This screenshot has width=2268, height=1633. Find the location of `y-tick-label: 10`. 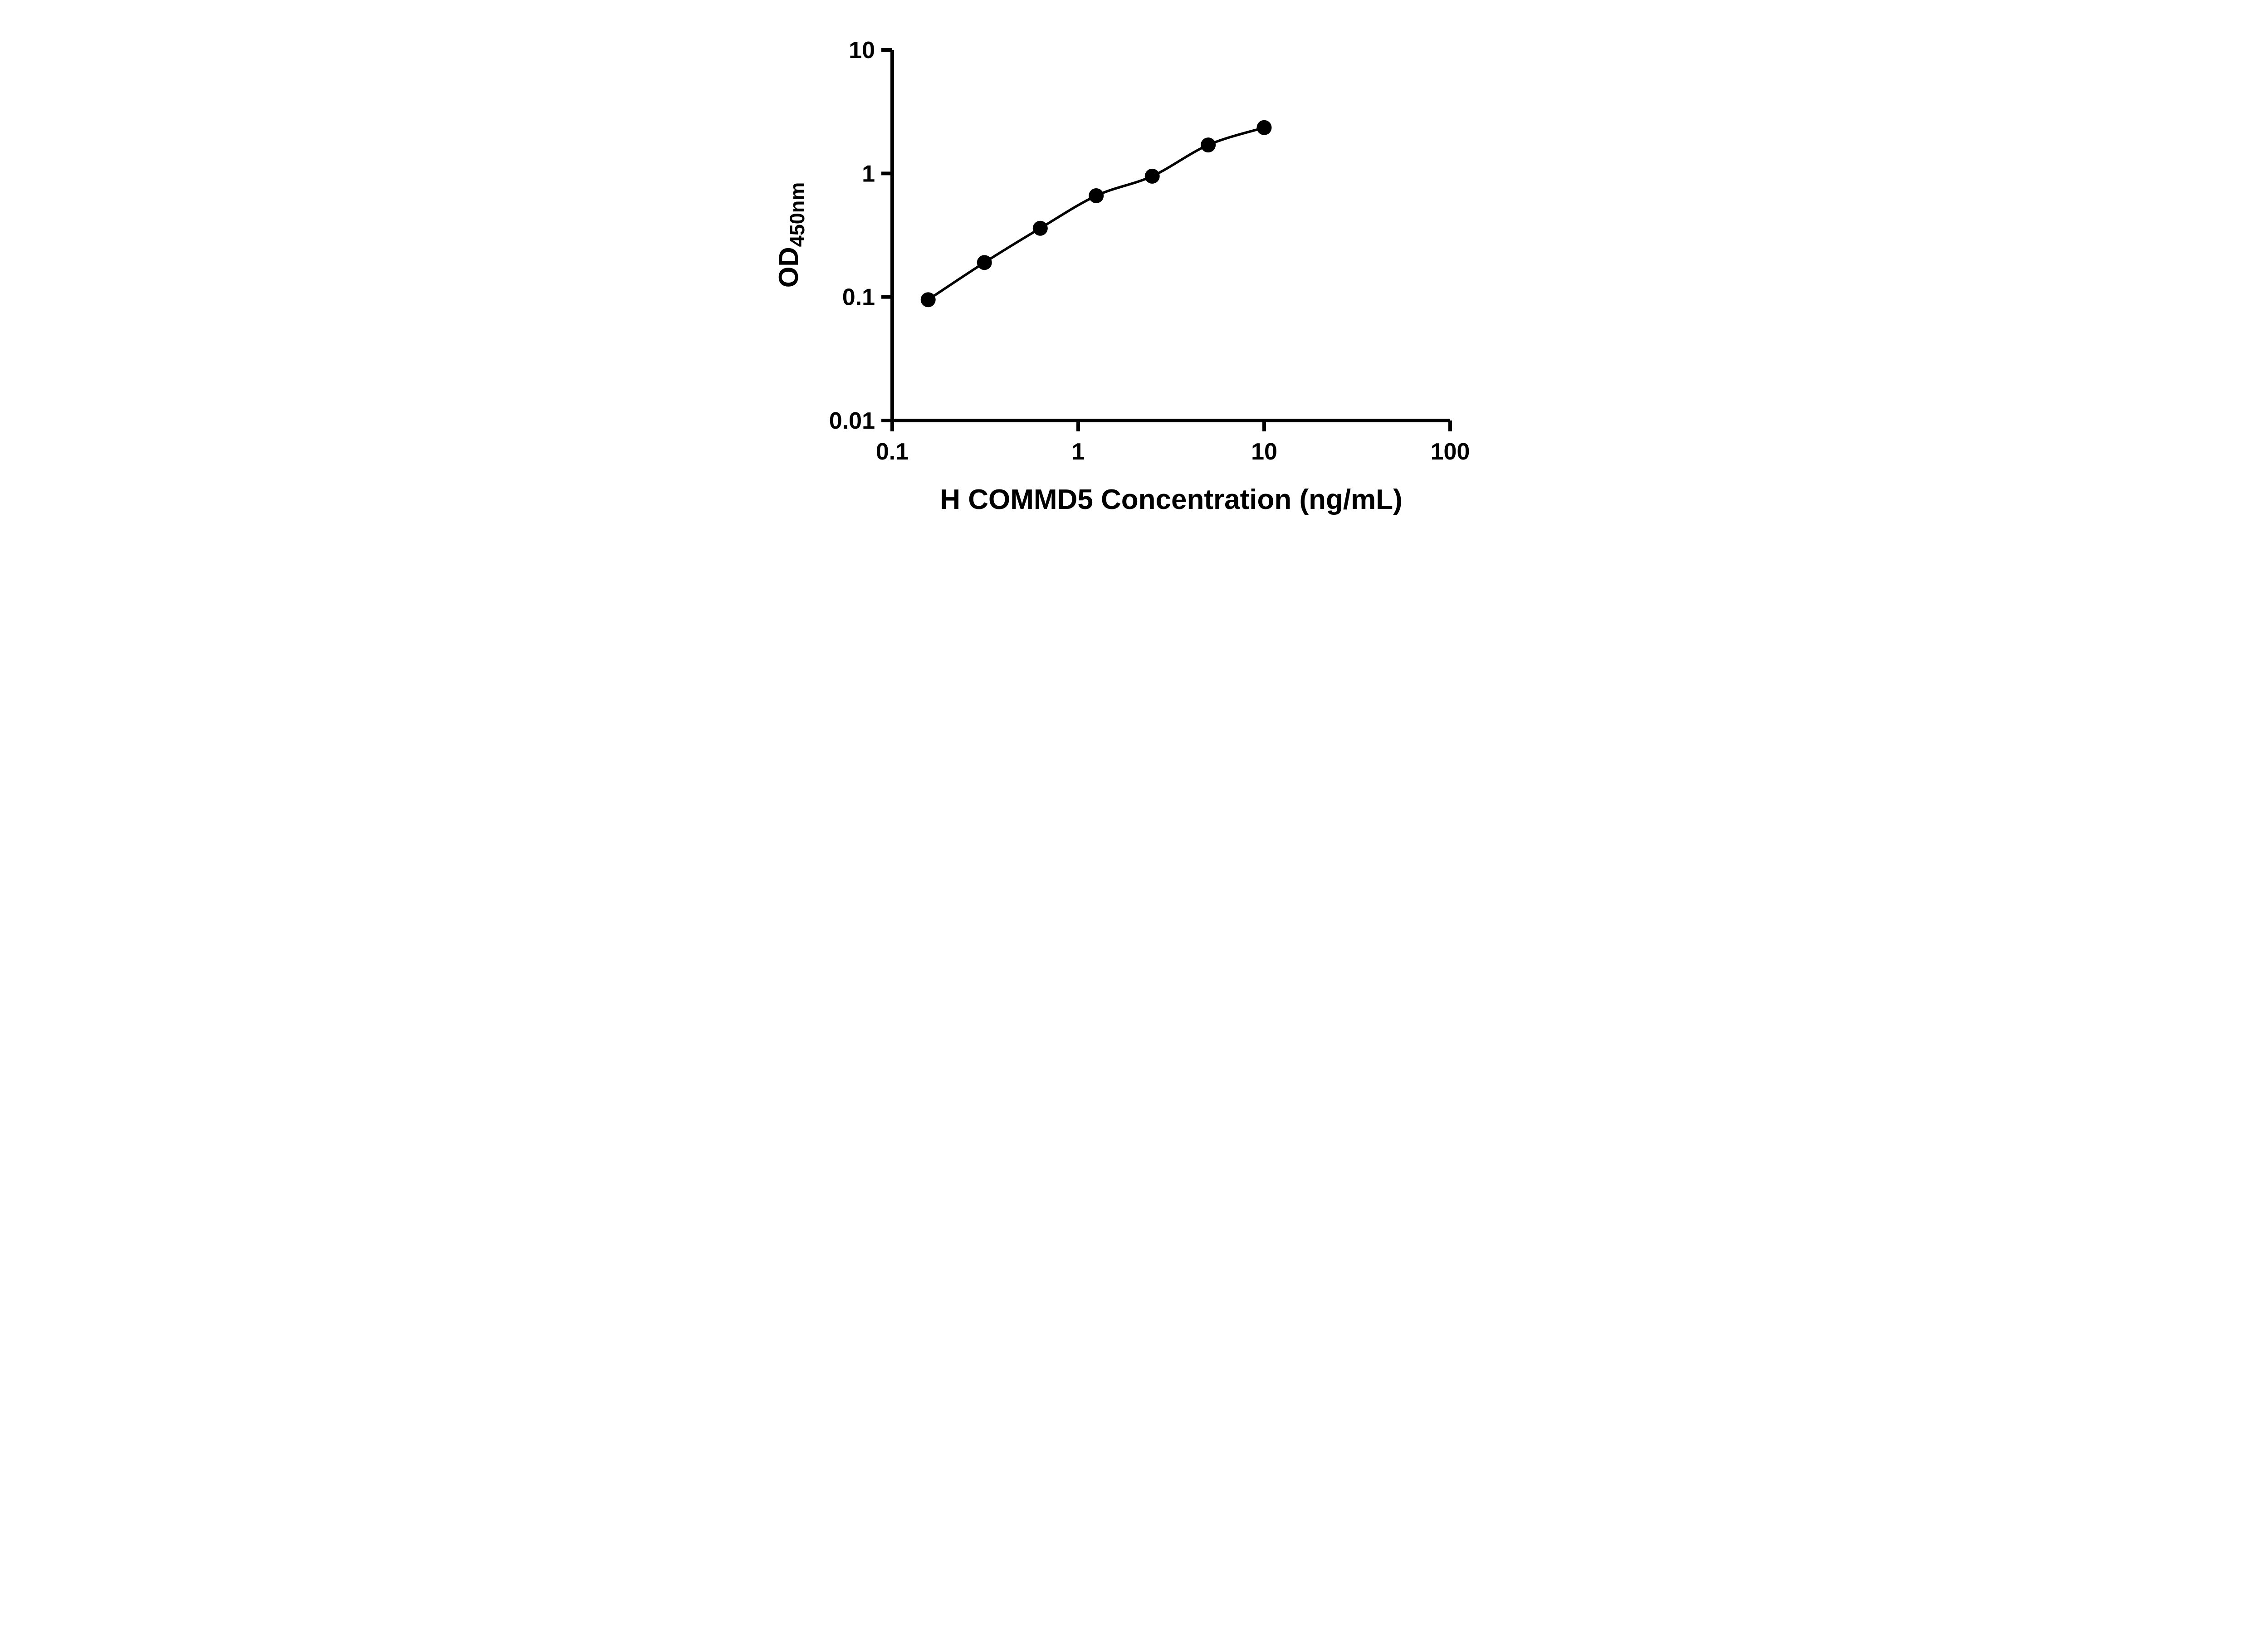

y-tick-label: 10 is located at coordinates (862, 50).